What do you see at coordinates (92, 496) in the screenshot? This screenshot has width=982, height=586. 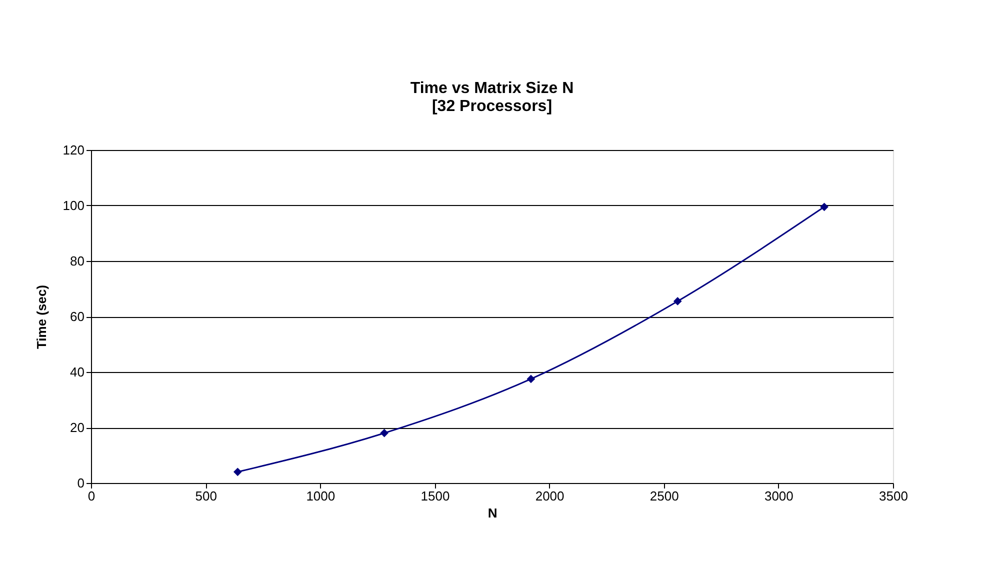 I see `x-tick-label: 0` at bounding box center [92, 496].